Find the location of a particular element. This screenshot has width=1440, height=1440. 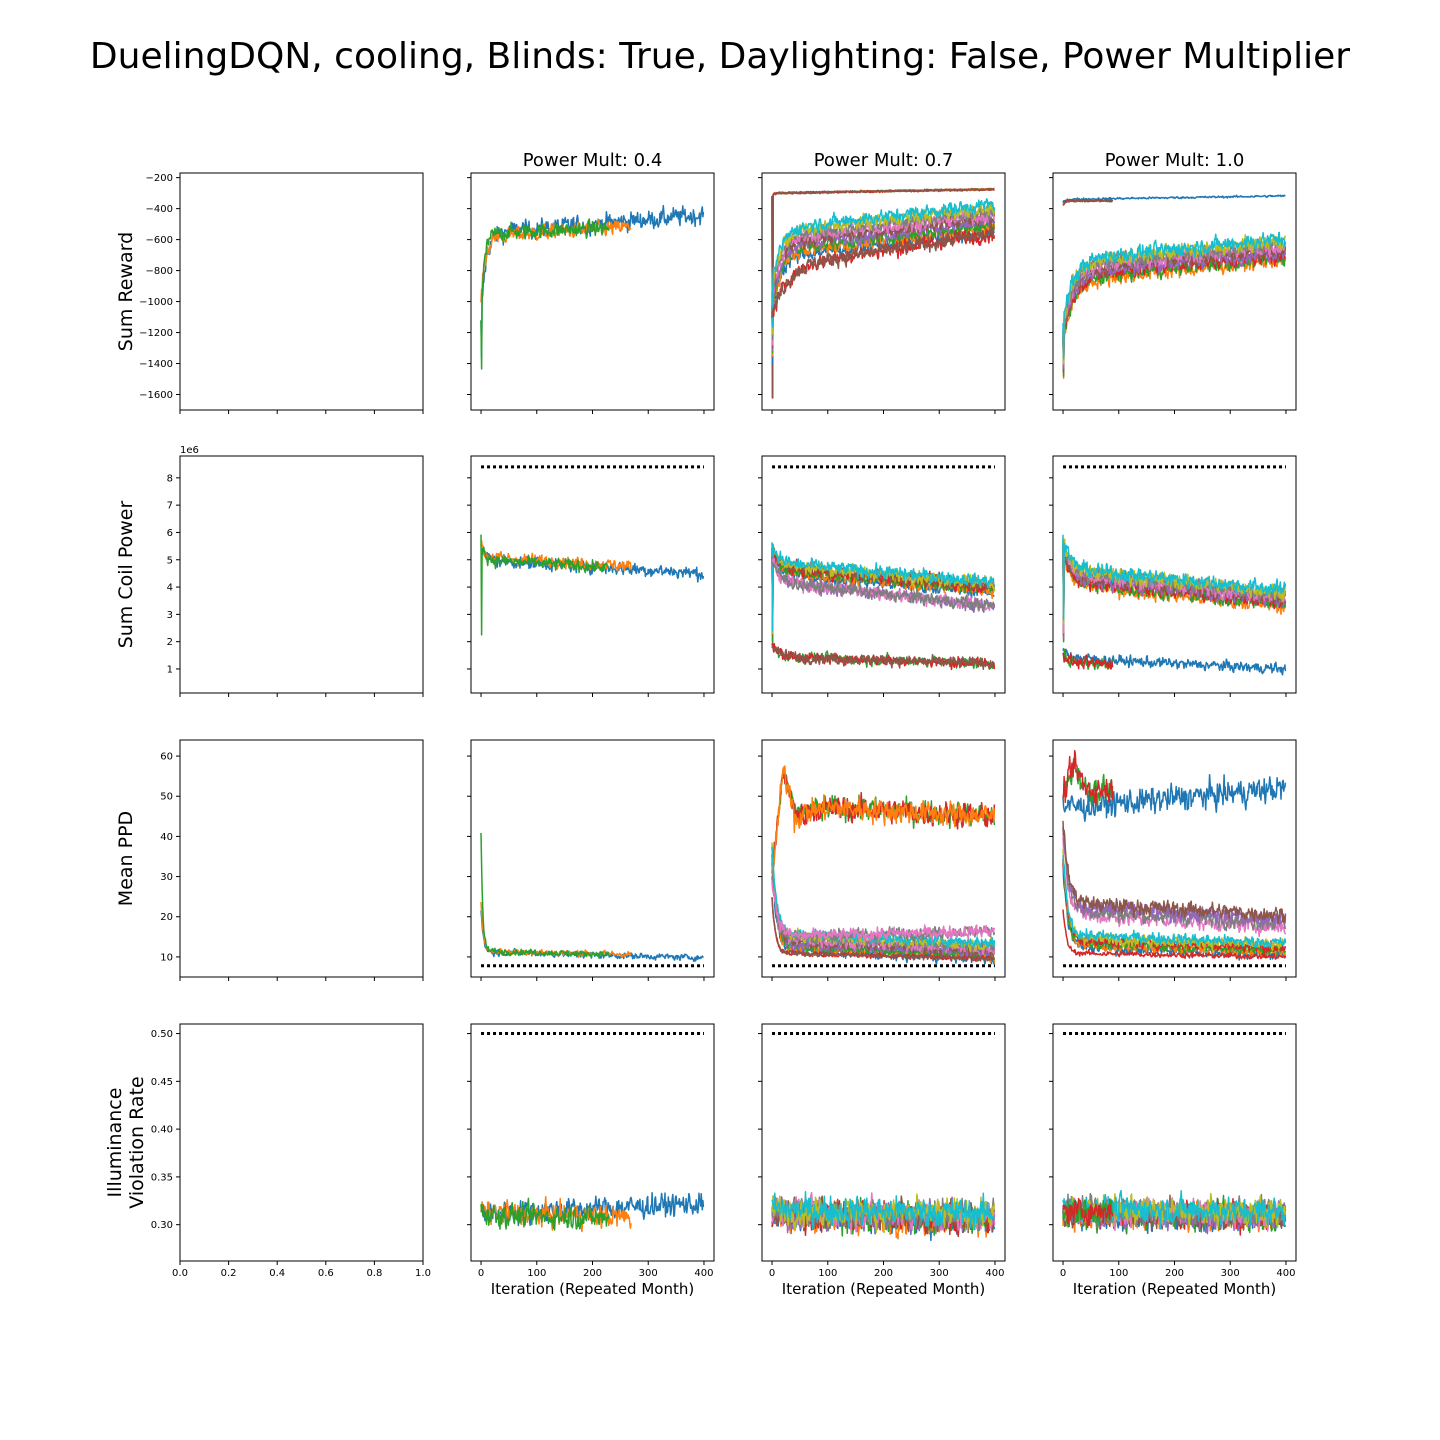

y-tick-label: −600 is located at coordinates (159, 240).